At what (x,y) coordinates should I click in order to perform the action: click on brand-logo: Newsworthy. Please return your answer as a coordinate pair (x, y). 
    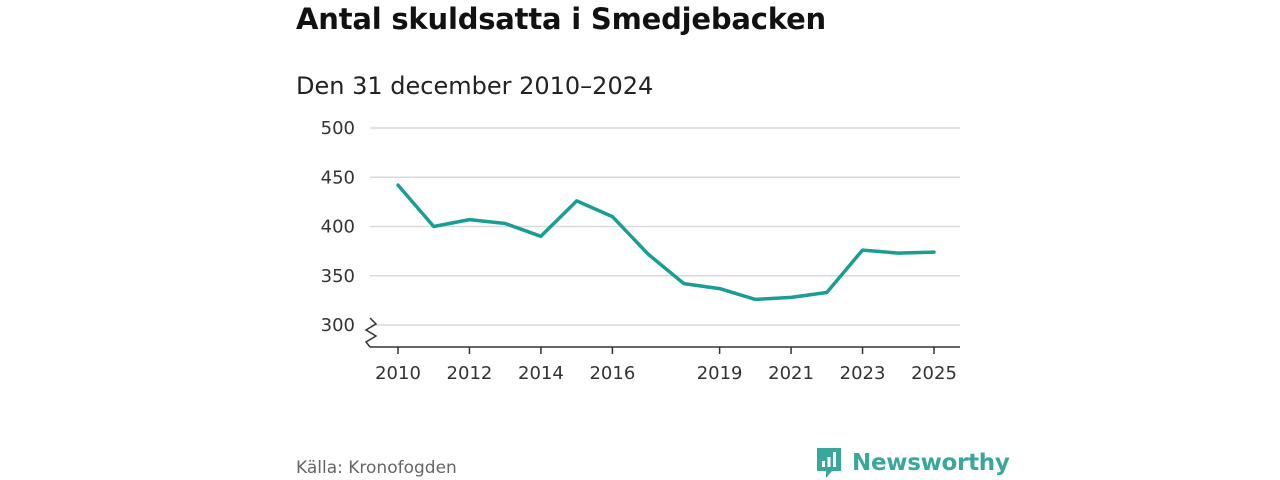
    Looking at the image, I should click on (912, 463).